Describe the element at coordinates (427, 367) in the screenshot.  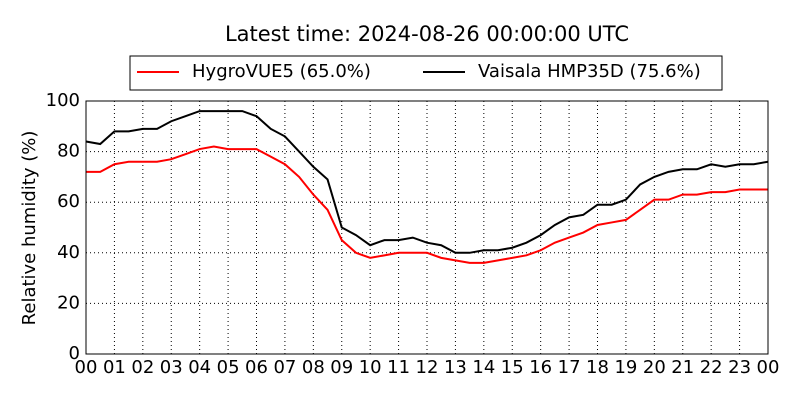
I see `x-tick-label: 12` at that location.